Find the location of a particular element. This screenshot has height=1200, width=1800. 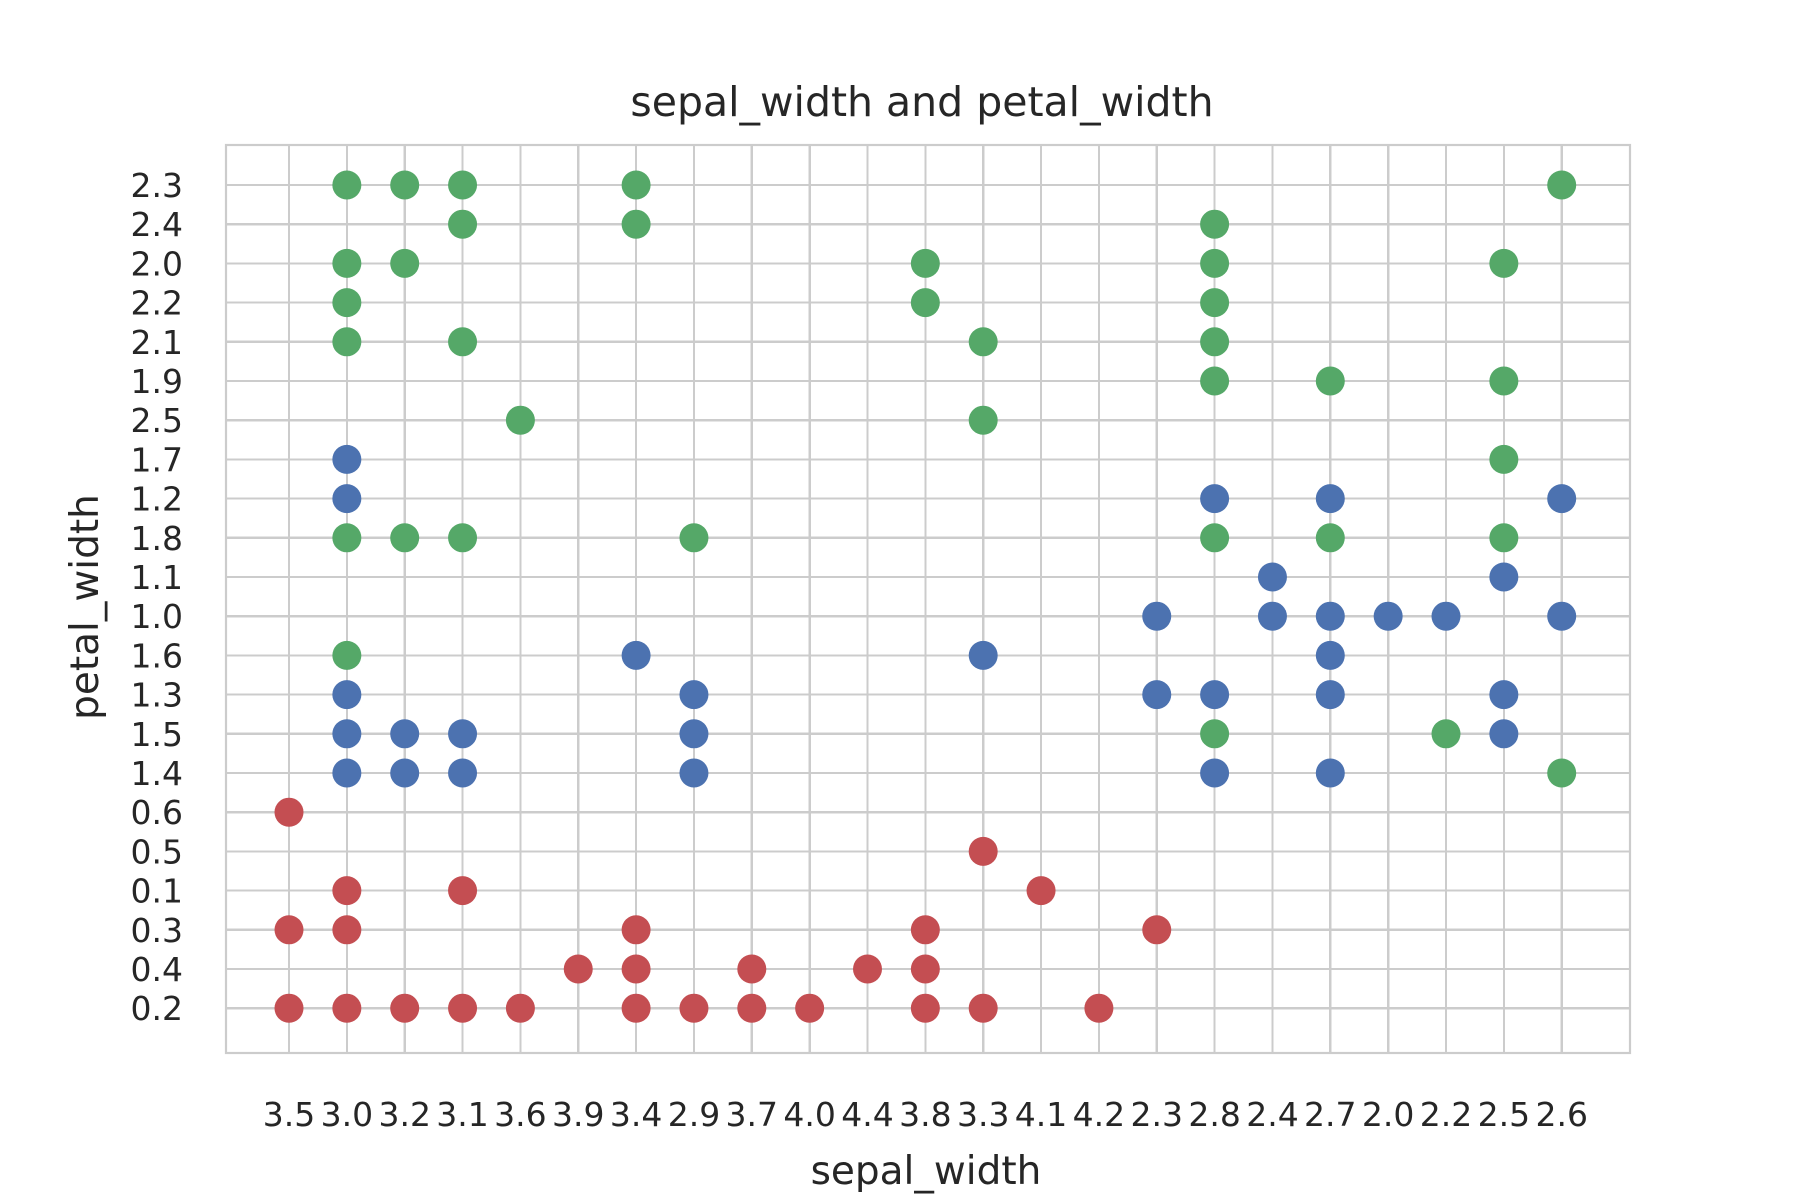

x-tick-label: 2.0 is located at coordinates (1388, 1114).